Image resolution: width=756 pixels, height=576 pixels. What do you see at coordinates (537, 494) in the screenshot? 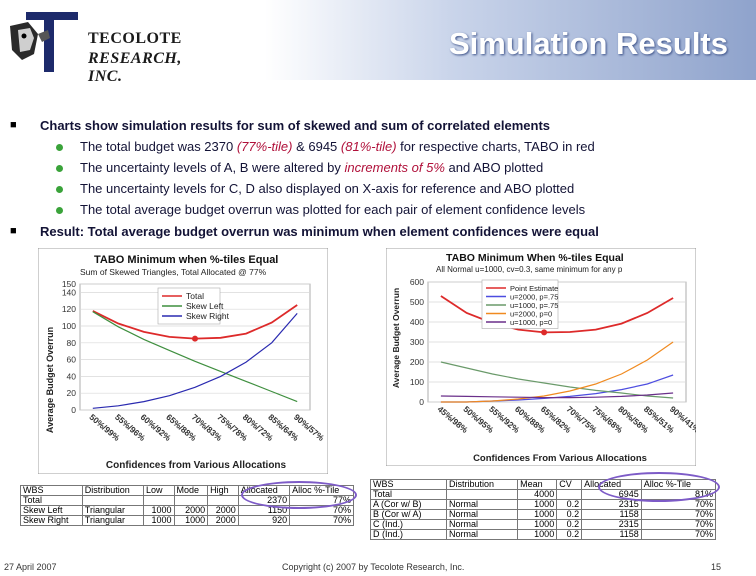
I see `right-table-cell: 4000` at bounding box center [537, 494].